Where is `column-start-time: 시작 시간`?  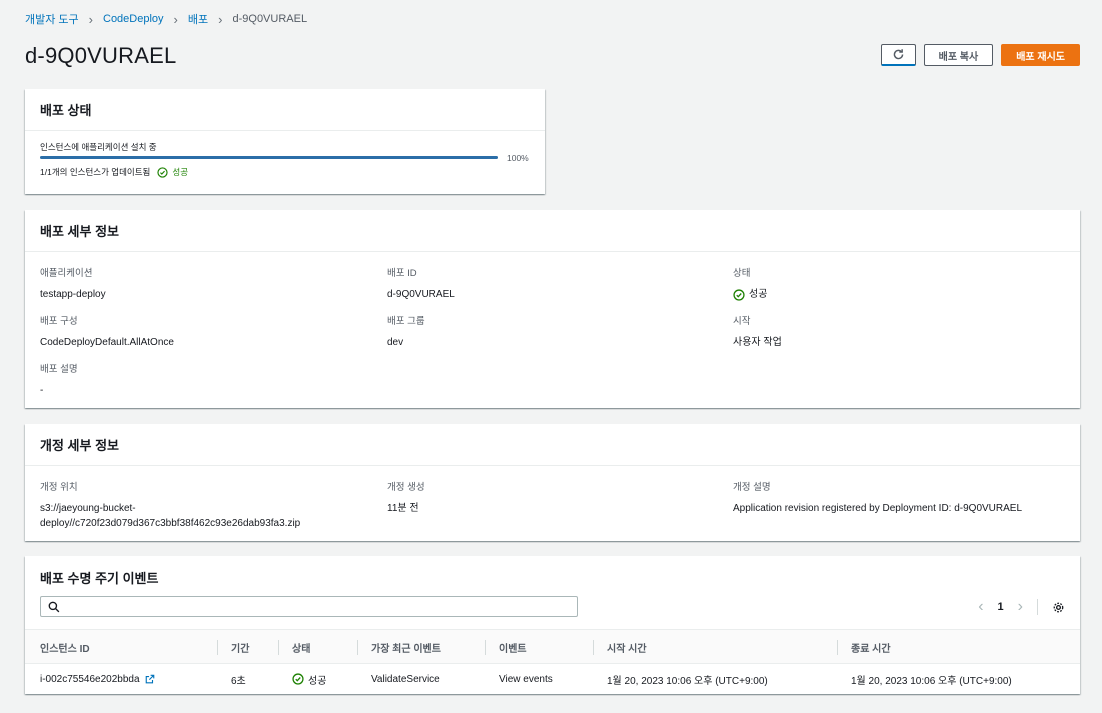 column-start-time: 시작 시간 is located at coordinates (620, 647).